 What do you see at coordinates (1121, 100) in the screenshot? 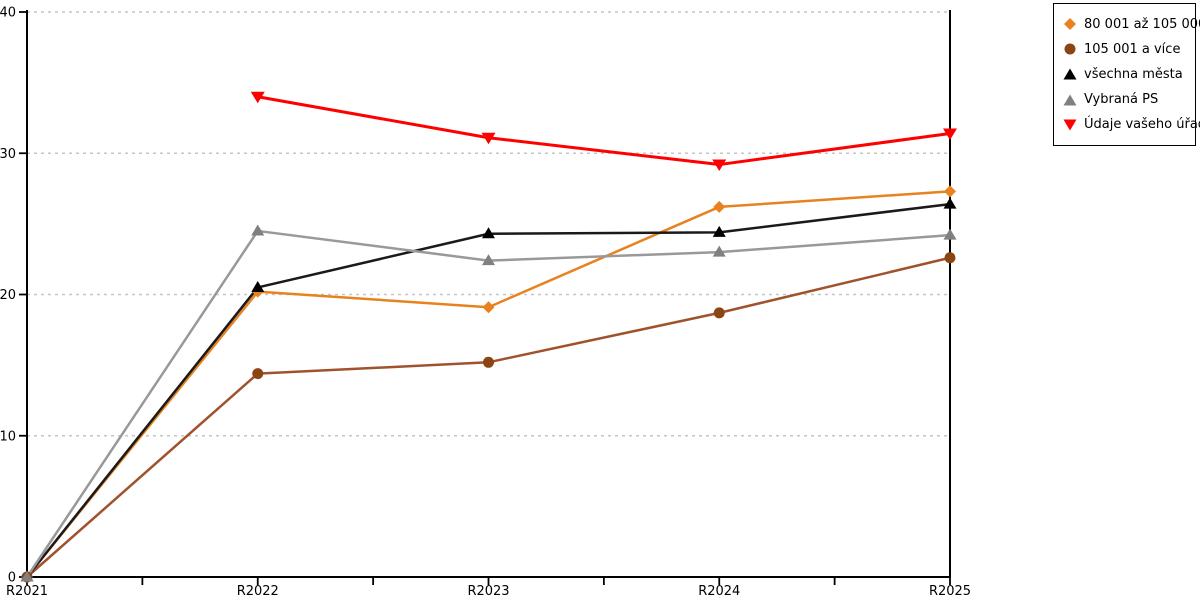
I see `legend-label: Vybraná PS` at bounding box center [1121, 100].